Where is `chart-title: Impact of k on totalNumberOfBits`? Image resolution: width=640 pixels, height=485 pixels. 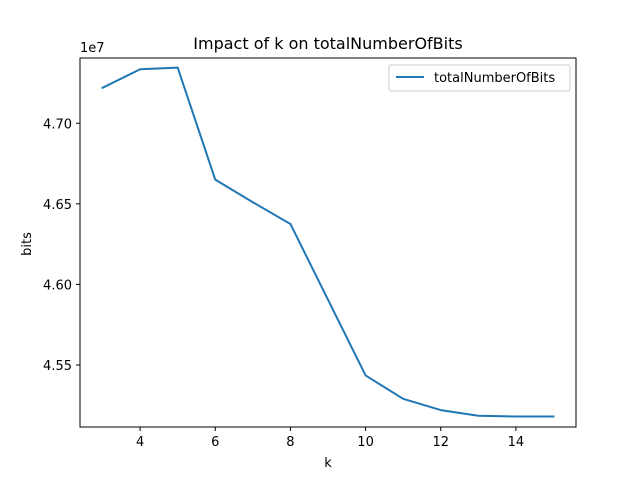
chart-title: Impact of k on totalNumberOfBits is located at coordinates (327, 43).